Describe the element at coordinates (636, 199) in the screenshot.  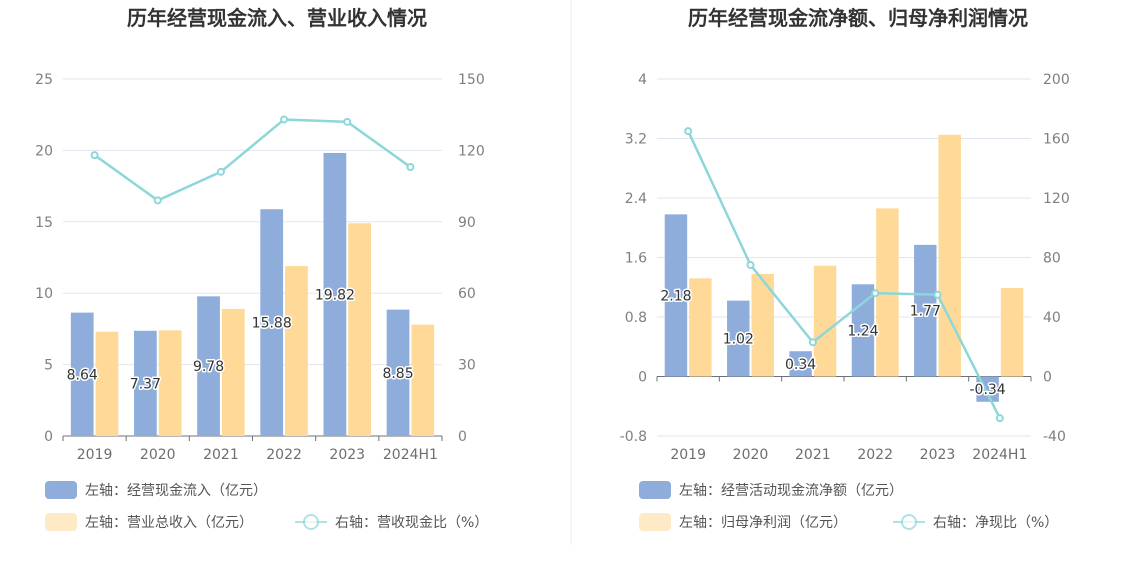
I see `y-left-tick-label: 2.4` at that location.